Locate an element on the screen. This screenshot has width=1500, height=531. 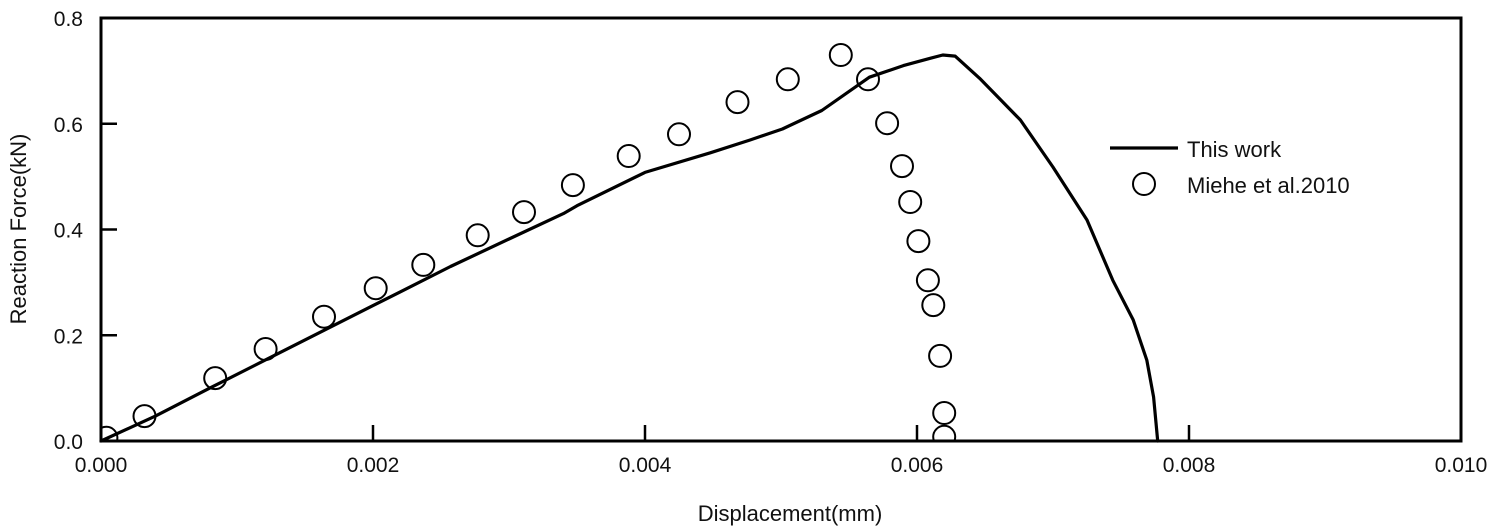
y-tick-label: 0.2 is located at coordinates (68, 336).